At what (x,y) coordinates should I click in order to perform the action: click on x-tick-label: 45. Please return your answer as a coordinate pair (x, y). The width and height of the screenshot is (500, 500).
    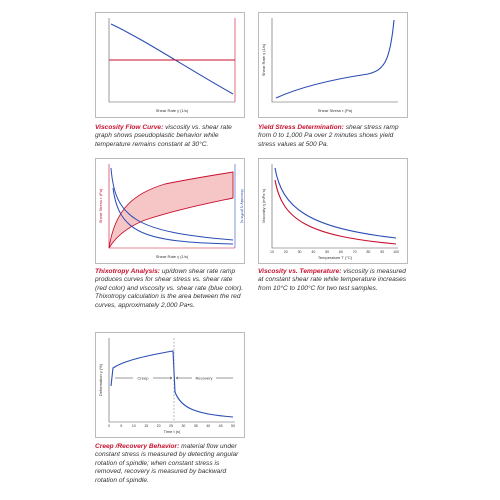
    Looking at the image, I should click on (221, 426).